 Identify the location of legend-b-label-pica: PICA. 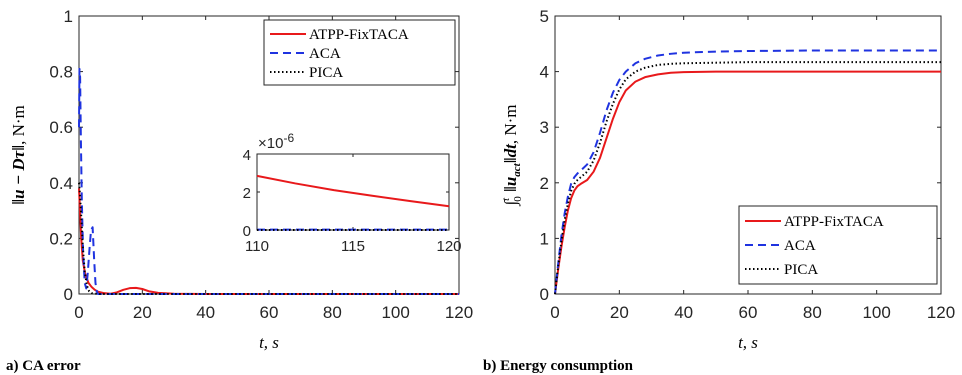
(801, 270).